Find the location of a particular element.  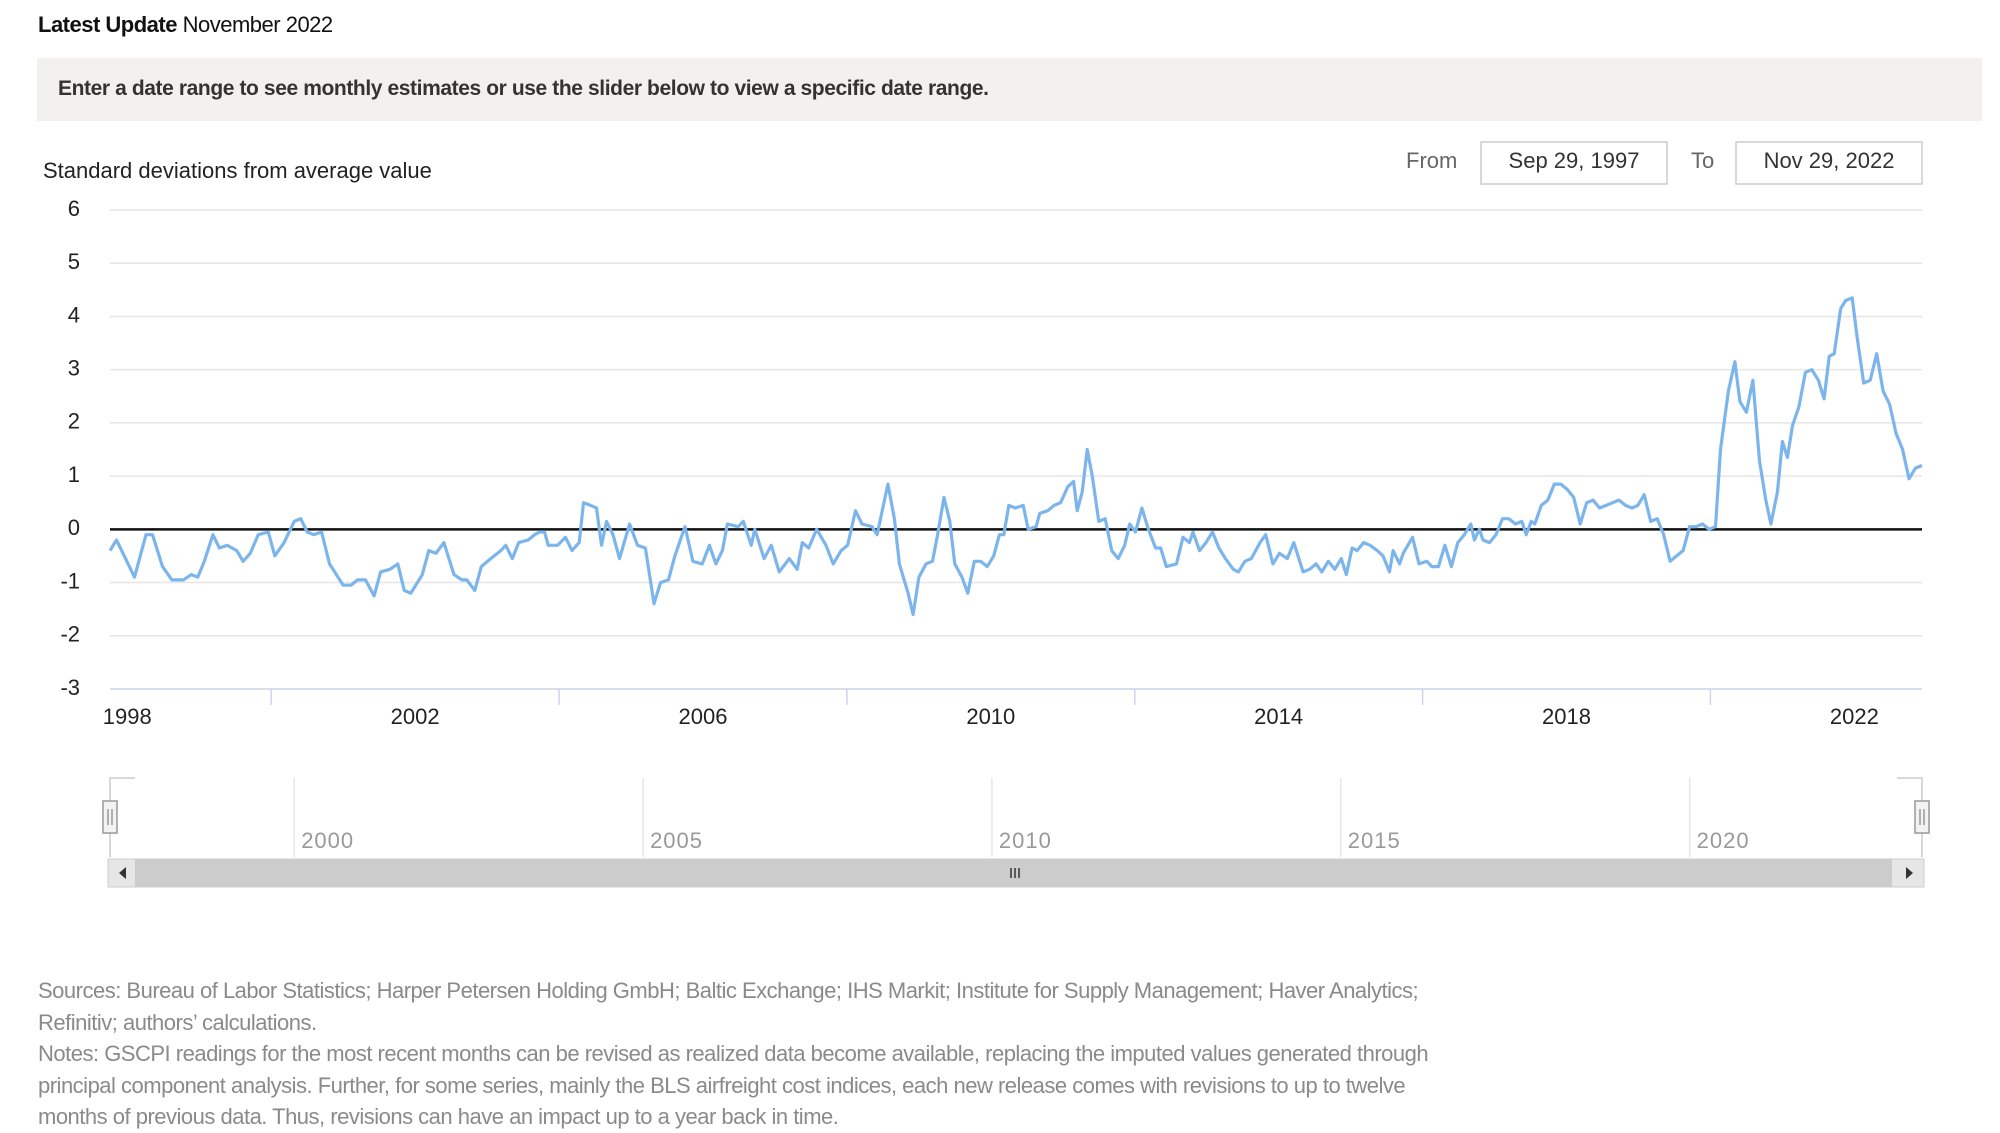

y-tick-label: 5 is located at coordinates (74, 261).